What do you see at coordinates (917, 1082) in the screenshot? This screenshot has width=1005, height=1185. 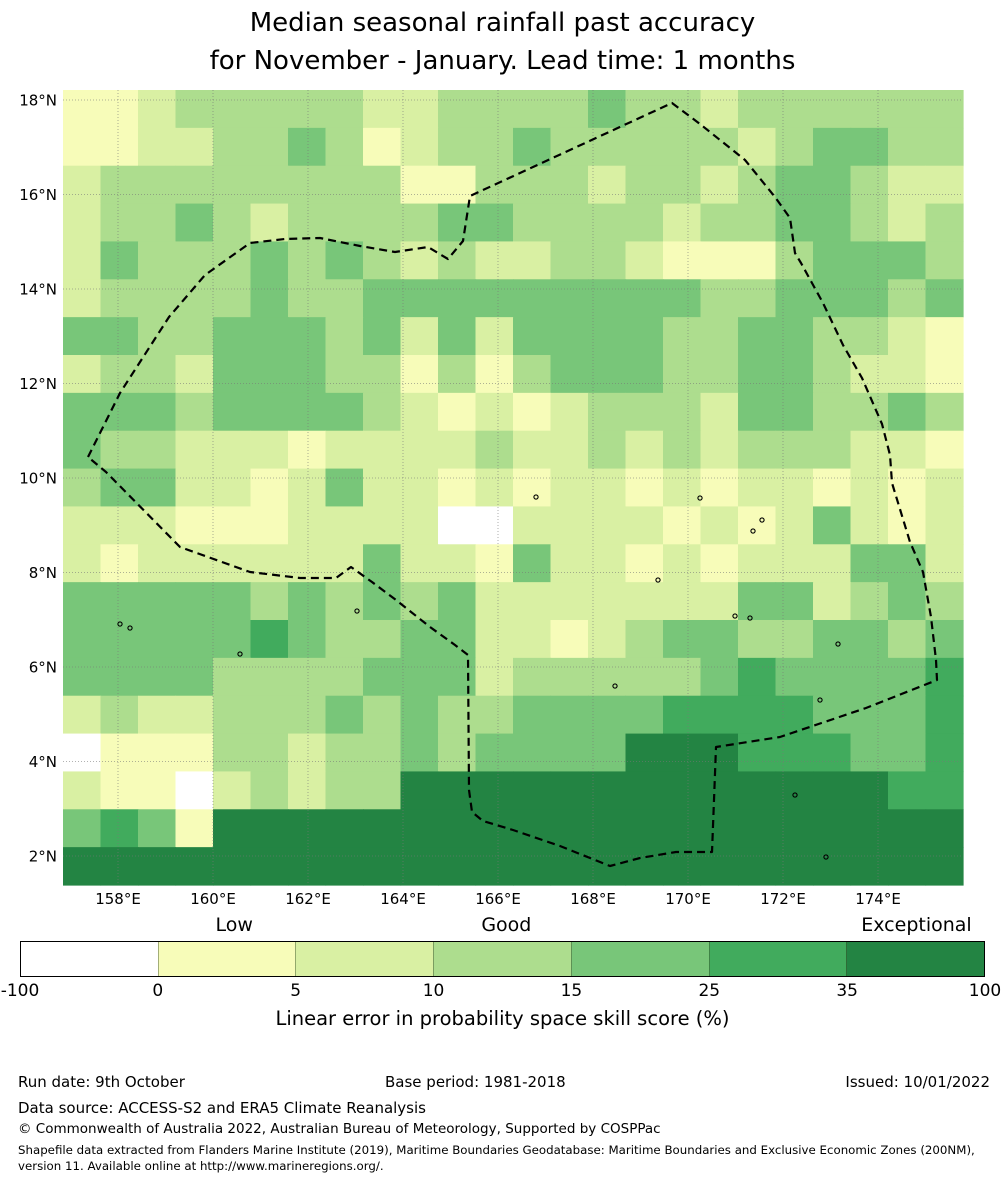 I see `issued-date-text: Issued: 10/01/2022` at bounding box center [917, 1082].